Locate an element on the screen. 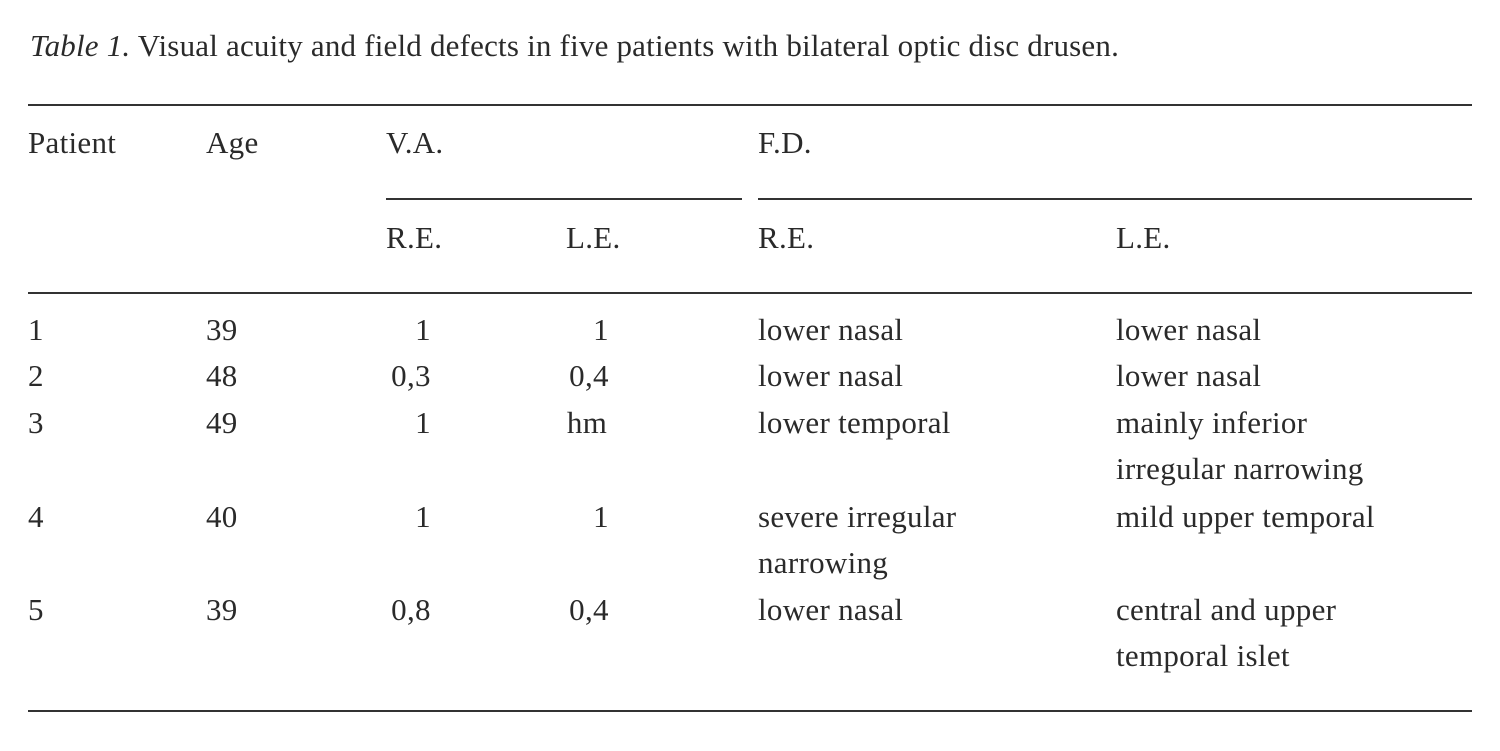 The image size is (1500, 751). row-1-va-left-eye: 1 is located at coordinates (601, 329).